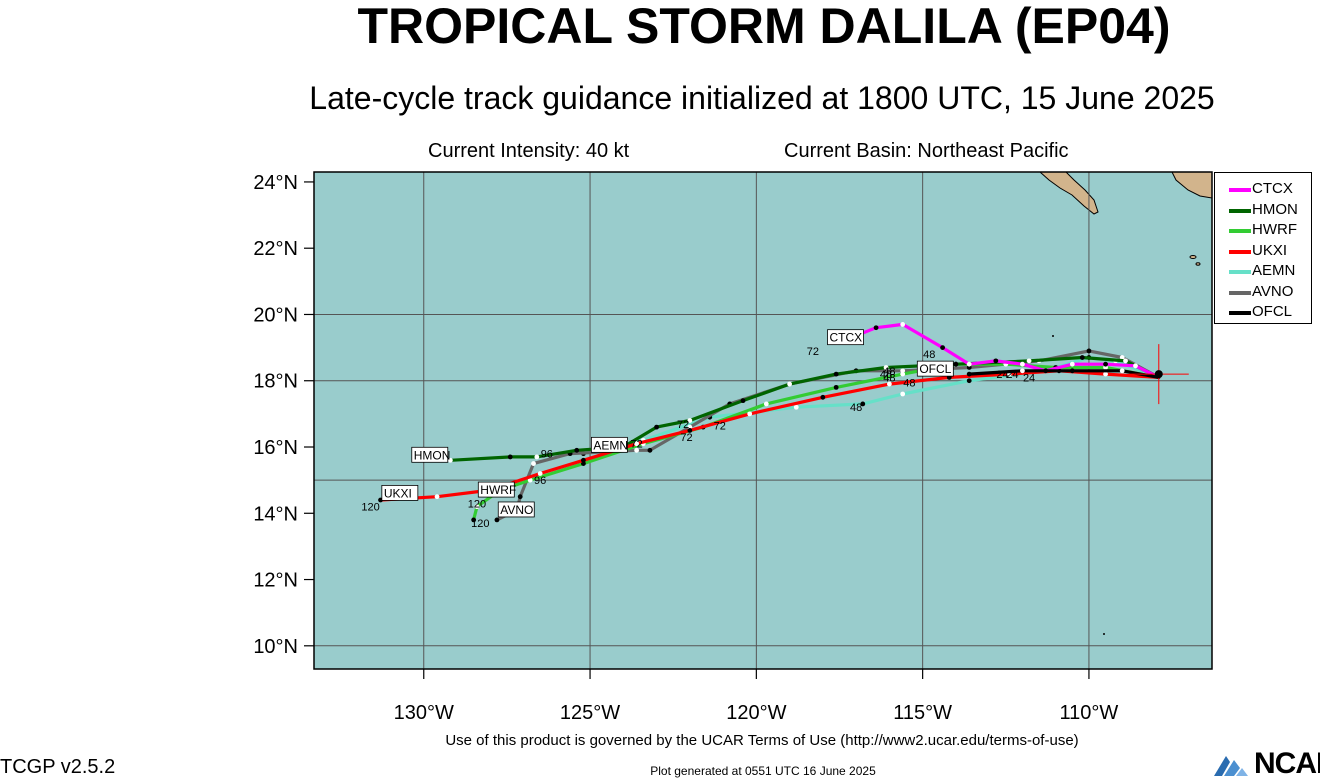  What do you see at coordinates (1272, 311) in the screenshot?
I see `legend-label: OFCL` at bounding box center [1272, 311].